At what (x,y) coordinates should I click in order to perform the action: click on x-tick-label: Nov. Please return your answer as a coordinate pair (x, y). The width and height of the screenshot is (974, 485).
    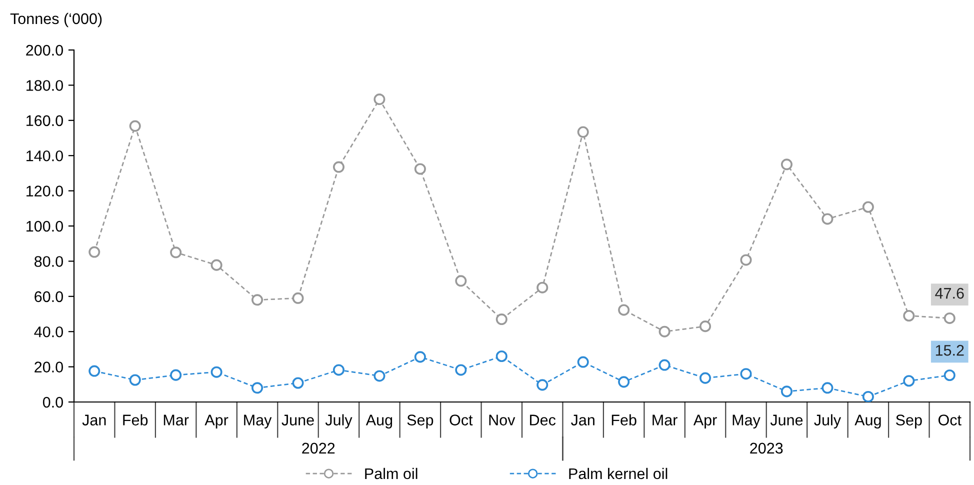
    Looking at the image, I should click on (502, 420).